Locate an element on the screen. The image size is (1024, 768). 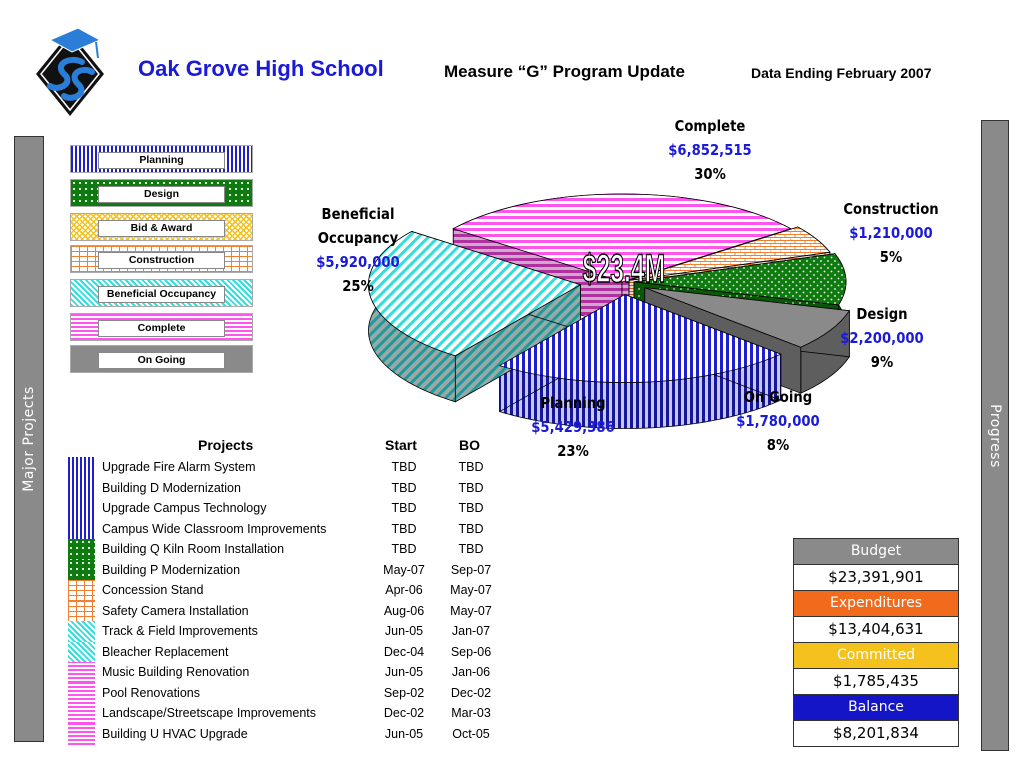
legend-label: Construction is located at coordinates (161, 260).